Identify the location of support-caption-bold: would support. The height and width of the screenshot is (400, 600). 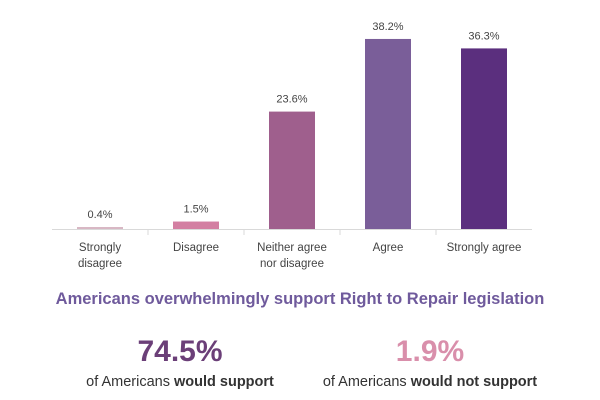
(223, 382).